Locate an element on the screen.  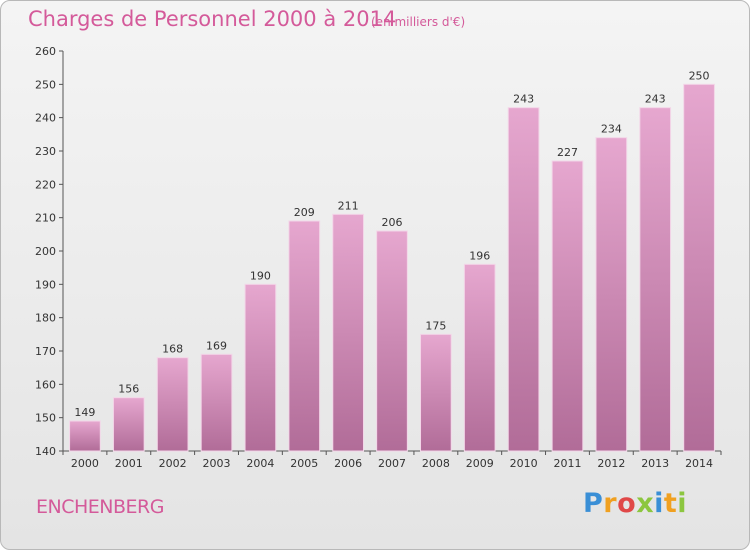
data-label-2004: 190 is located at coordinates (260, 275).